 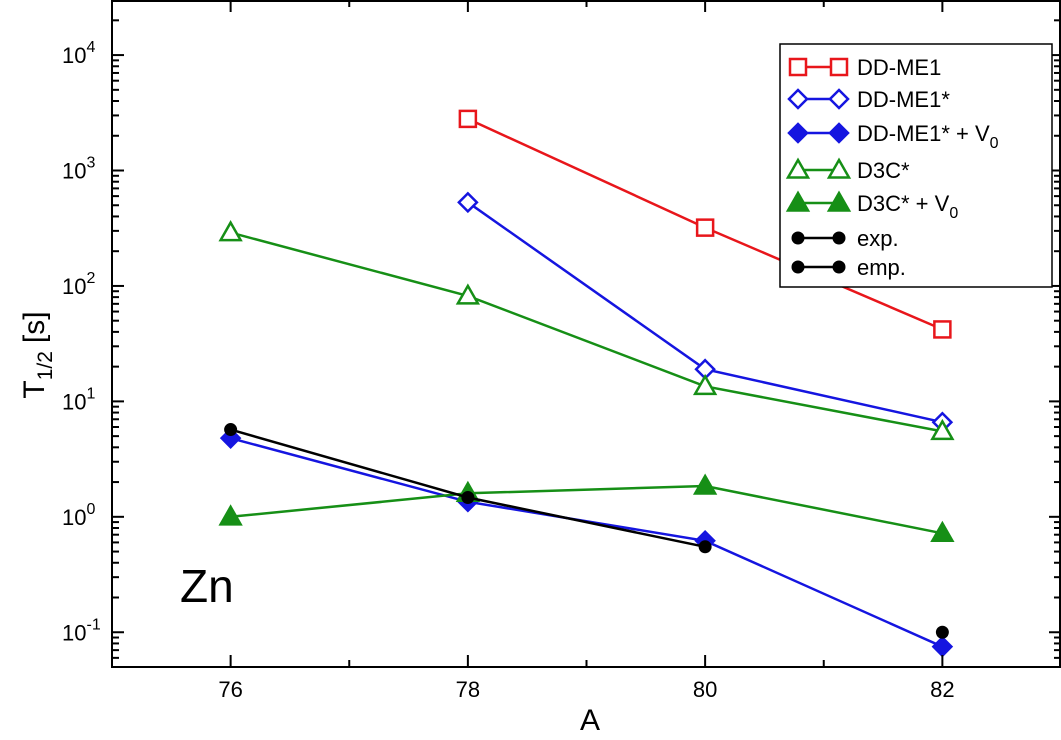 I want to click on y-axis-label: T1/2 [s], so click(x=37, y=354).